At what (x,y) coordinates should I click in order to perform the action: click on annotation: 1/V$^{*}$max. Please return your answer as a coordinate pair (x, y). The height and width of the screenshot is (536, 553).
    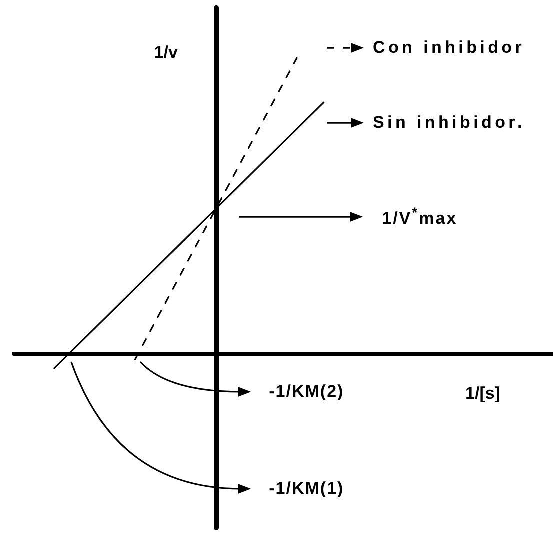
    Looking at the image, I should click on (420, 216).